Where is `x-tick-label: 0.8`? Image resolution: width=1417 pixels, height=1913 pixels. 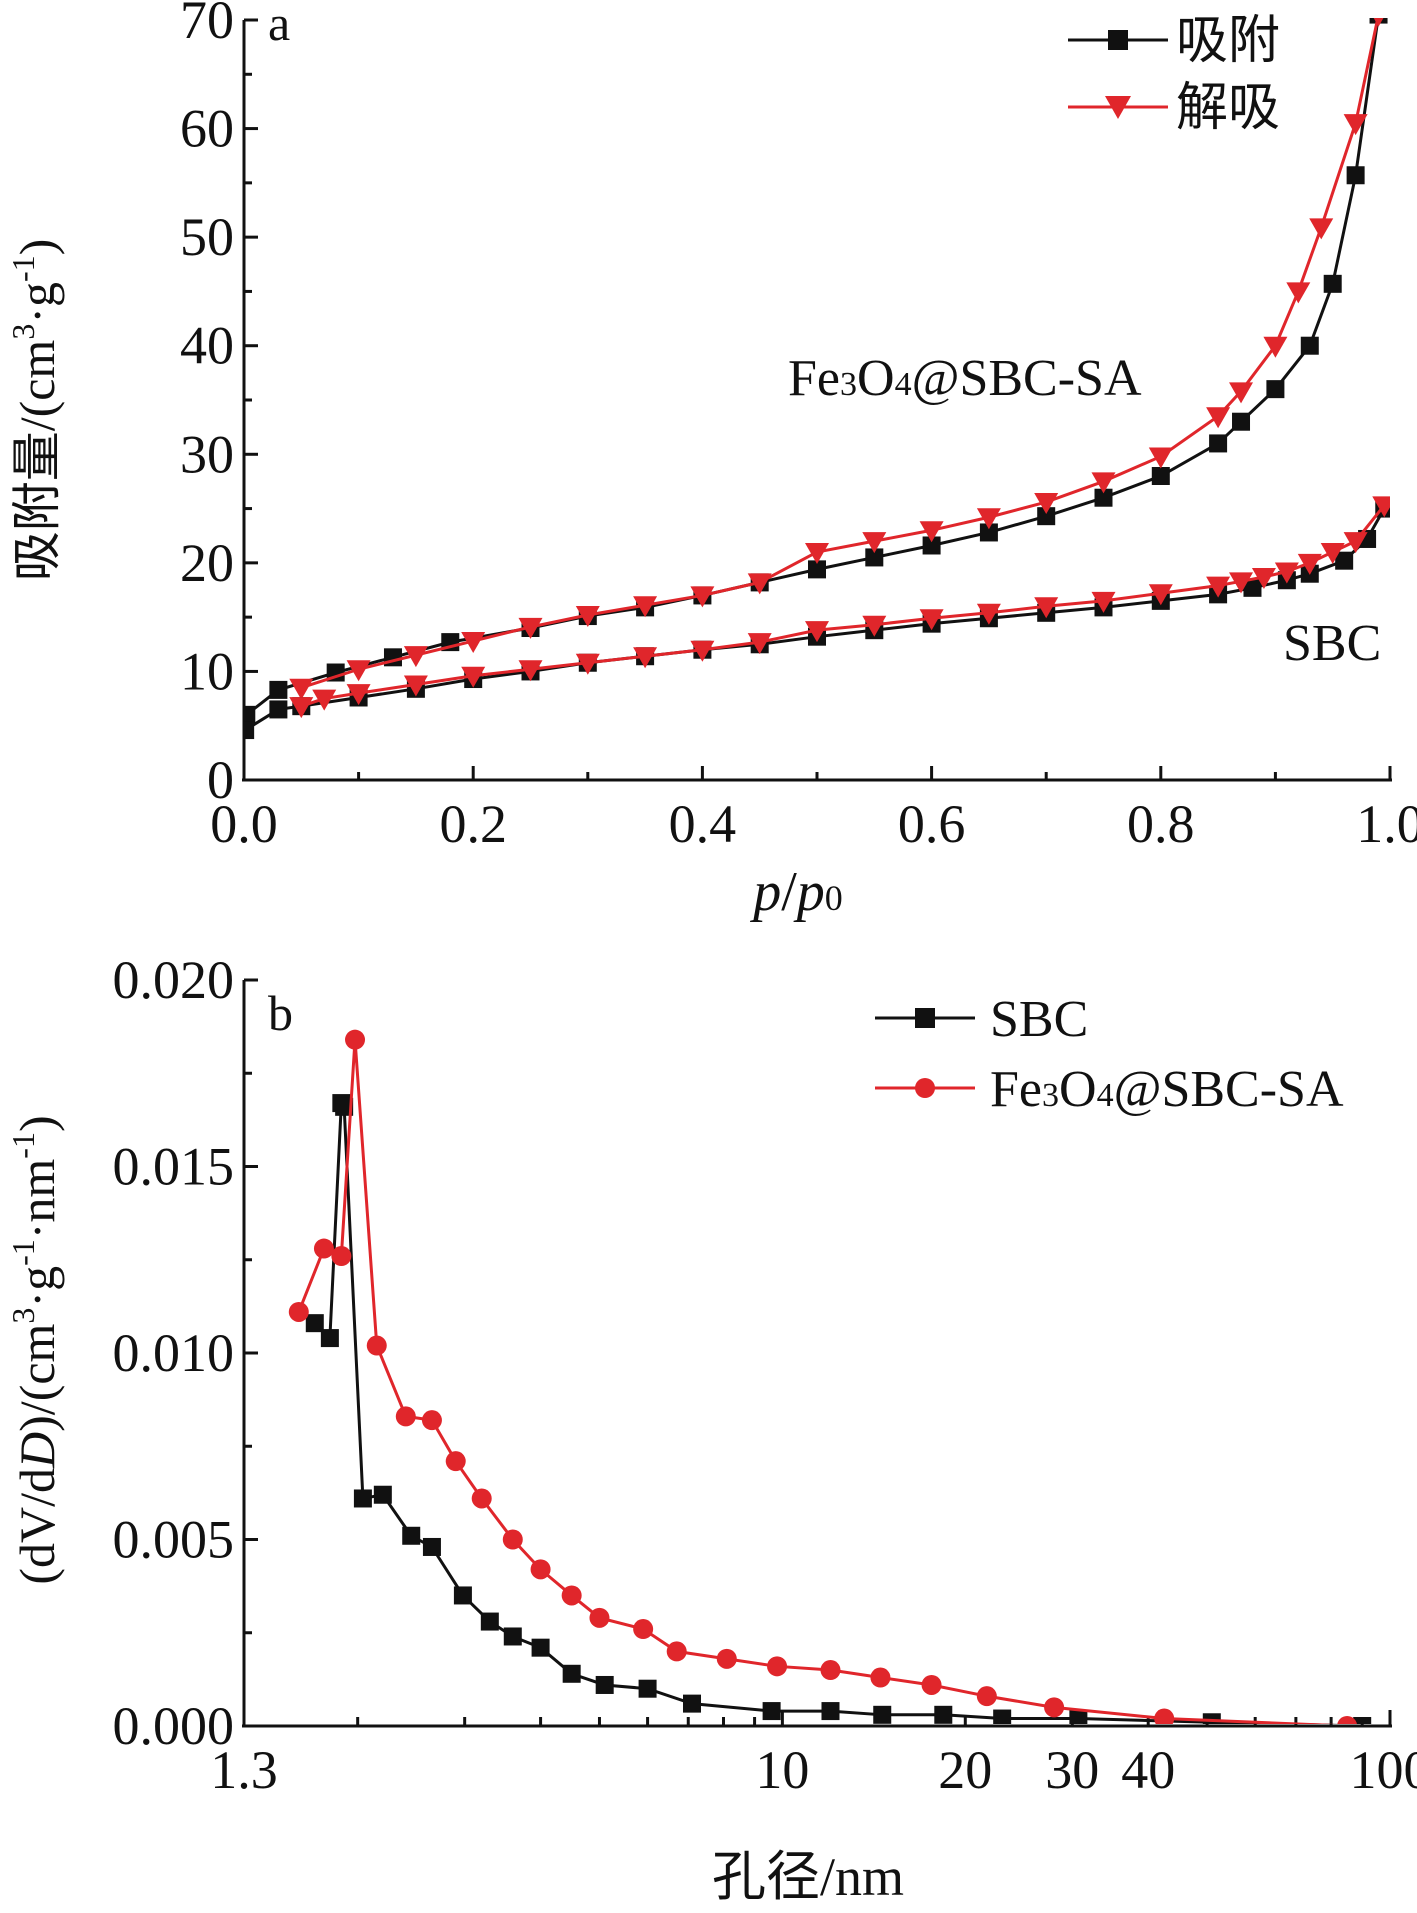
x-tick-label: 0.8 is located at coordinates (1161, 824).